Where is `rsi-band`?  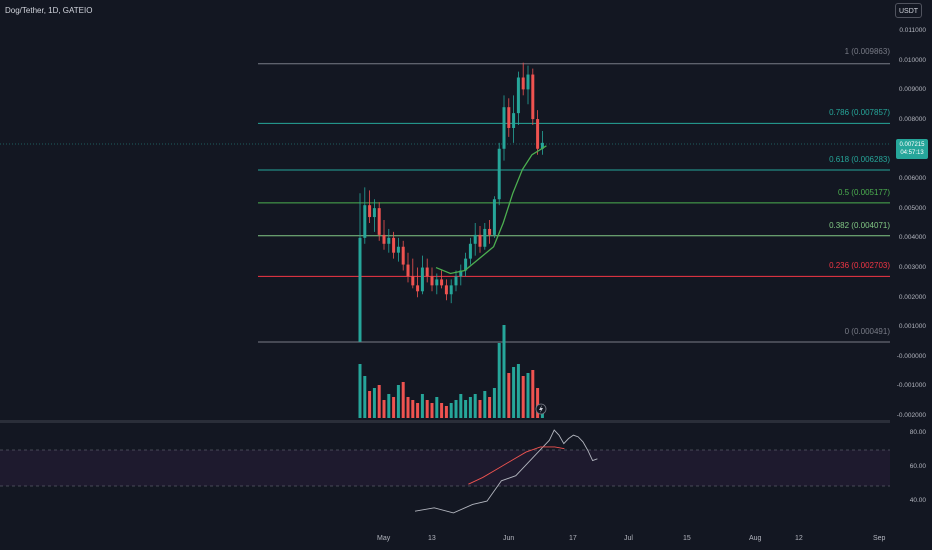
rsi-band is located at coordinates (445, 468).